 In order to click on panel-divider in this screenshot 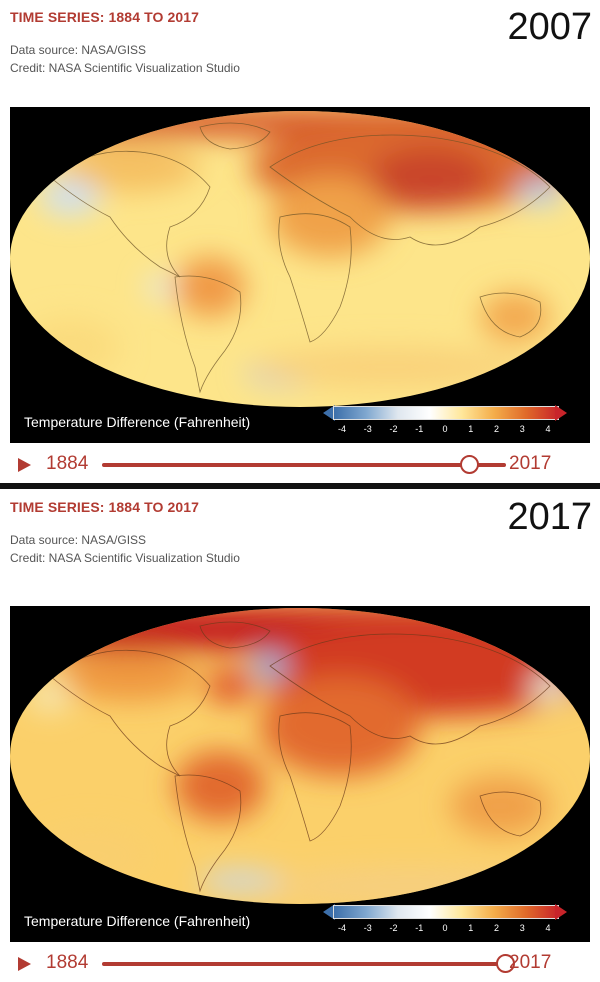, I will do `click(300, 486)`.